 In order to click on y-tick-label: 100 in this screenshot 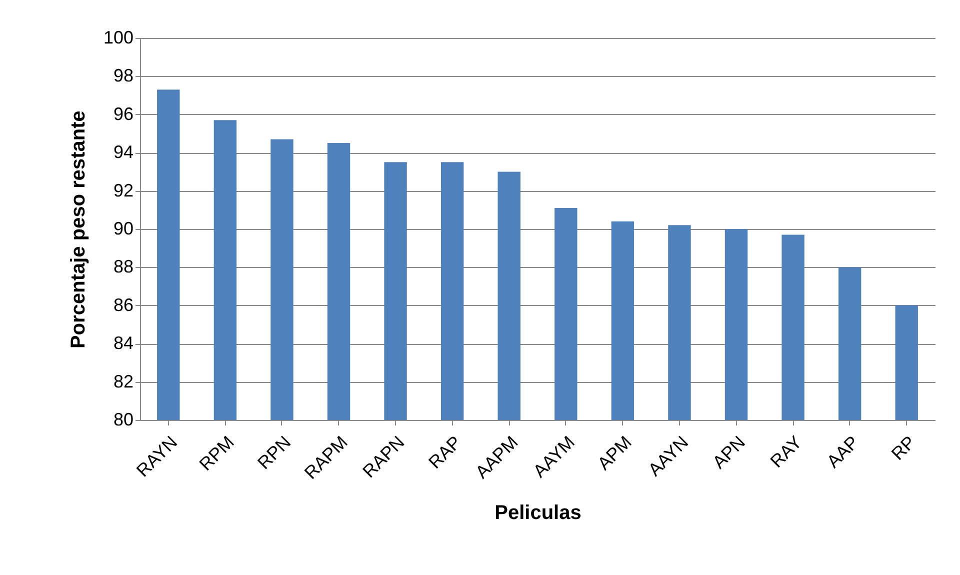, I will do `click(118, 38)`.